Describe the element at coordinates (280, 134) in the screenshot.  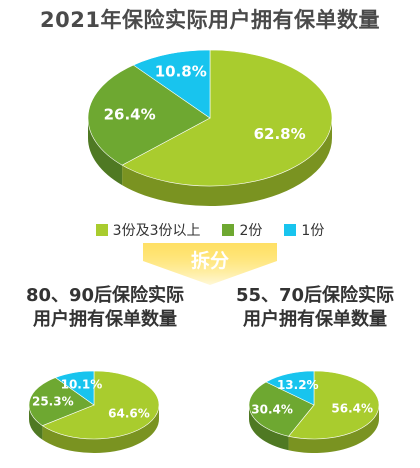
I see `slice-label-0: 62.8%` at that location.